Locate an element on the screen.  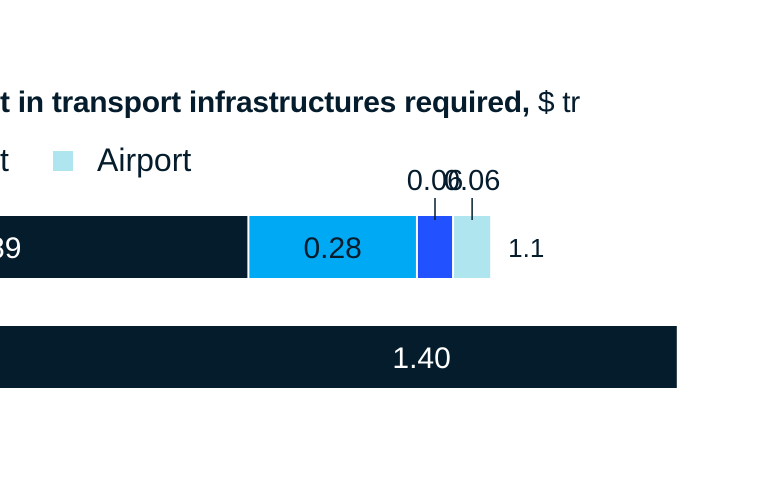
legend-swatch-airport is located at coordinates (63, 160).